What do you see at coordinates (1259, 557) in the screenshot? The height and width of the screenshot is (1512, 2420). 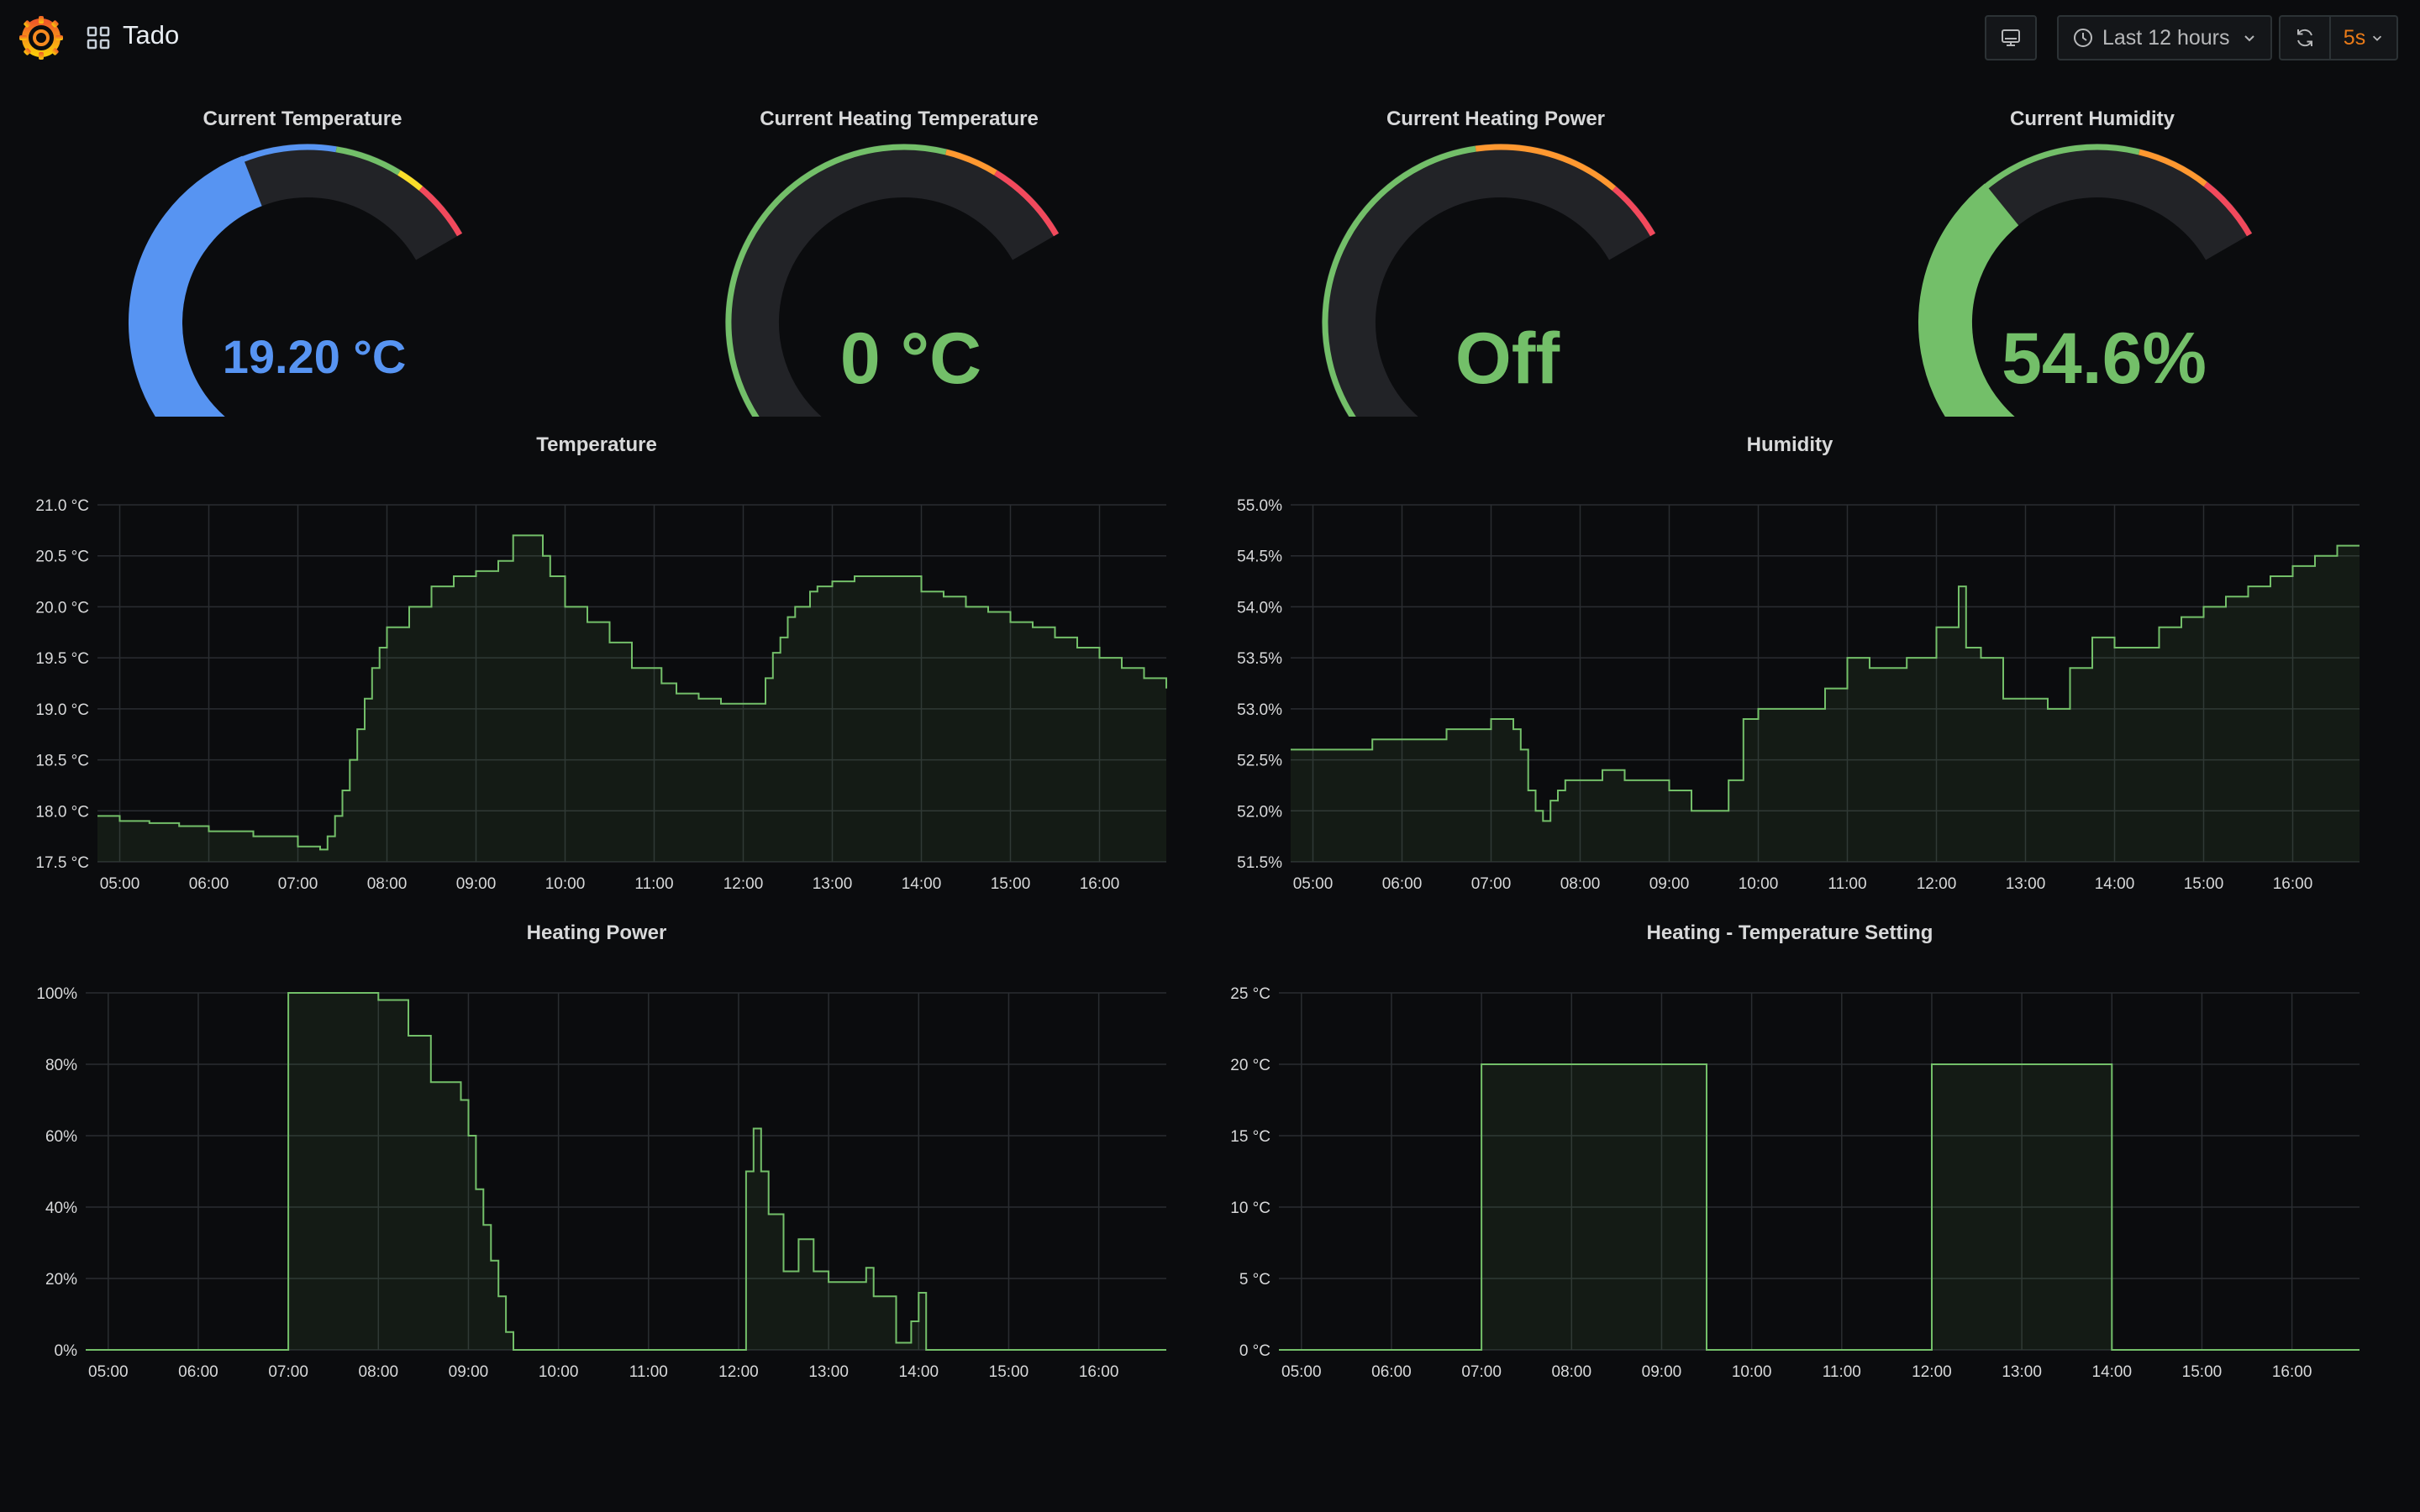 I see `y-tick-label: 54.5%` at bounding box center [1259, 557].